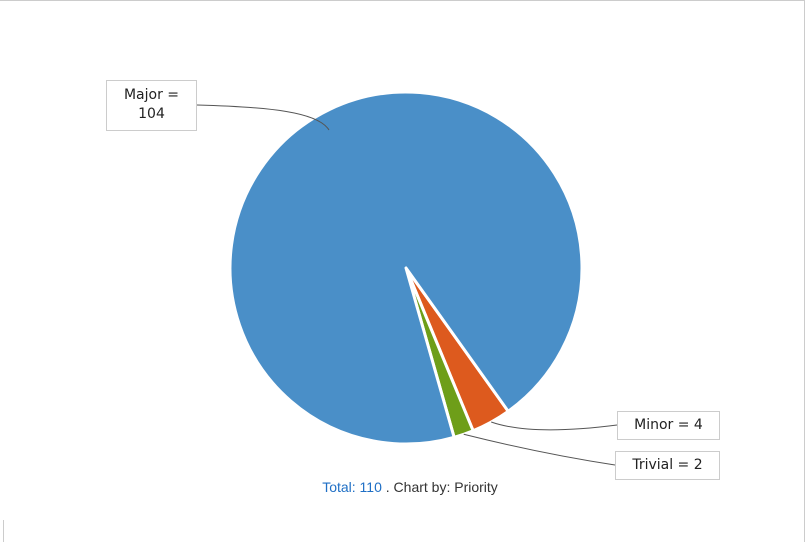 Image resolution: width=808 pixels, height=542 pixels. What do you see at coordinates (554, 426) in the screenshot?
I see `leader-line-minor` at bounding box center [554, 426].